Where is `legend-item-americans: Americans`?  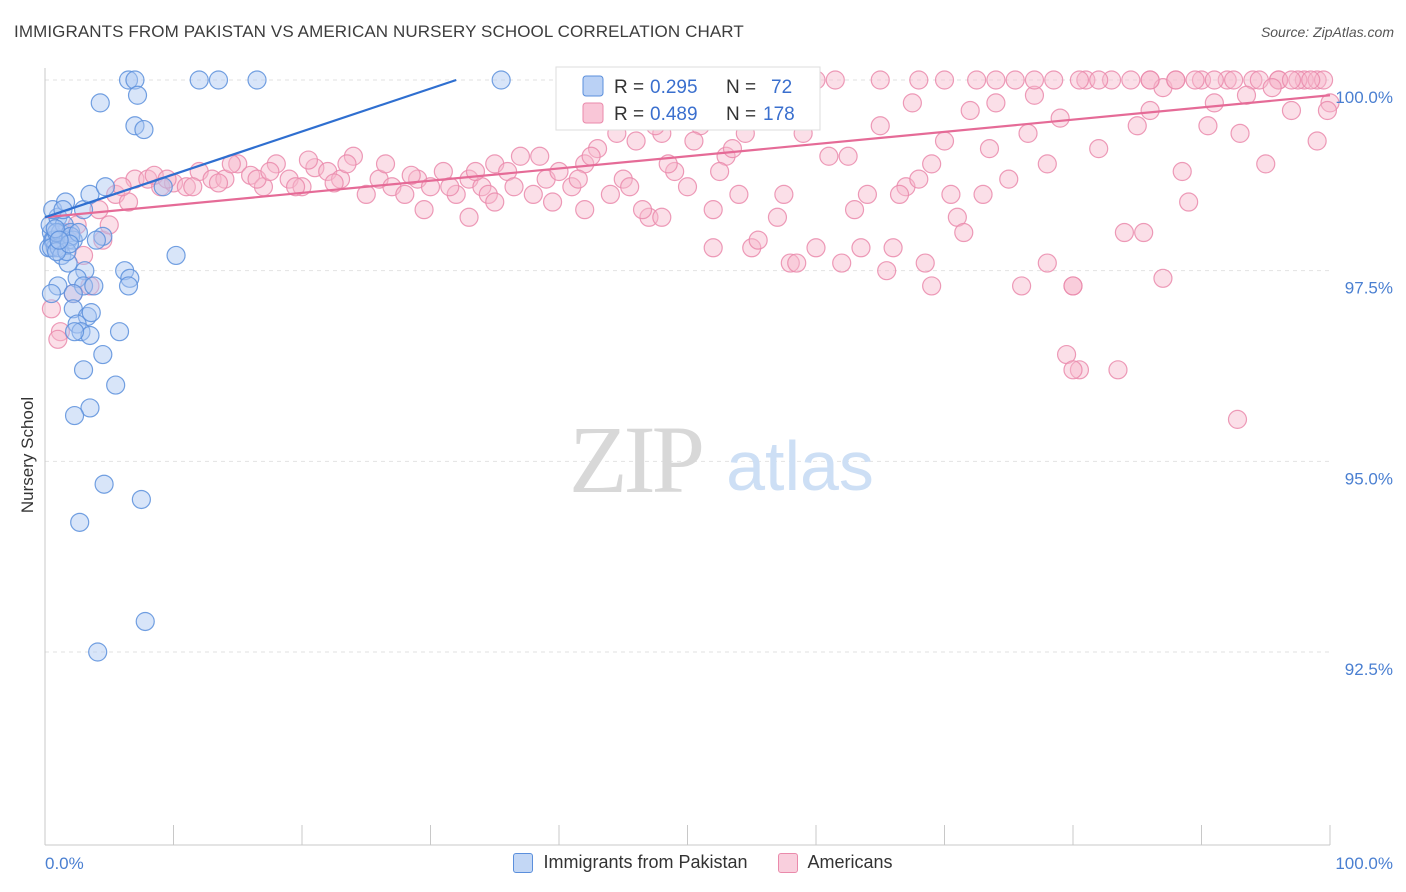
legend-item-americans: Americans is located at coordinates (835, 862).